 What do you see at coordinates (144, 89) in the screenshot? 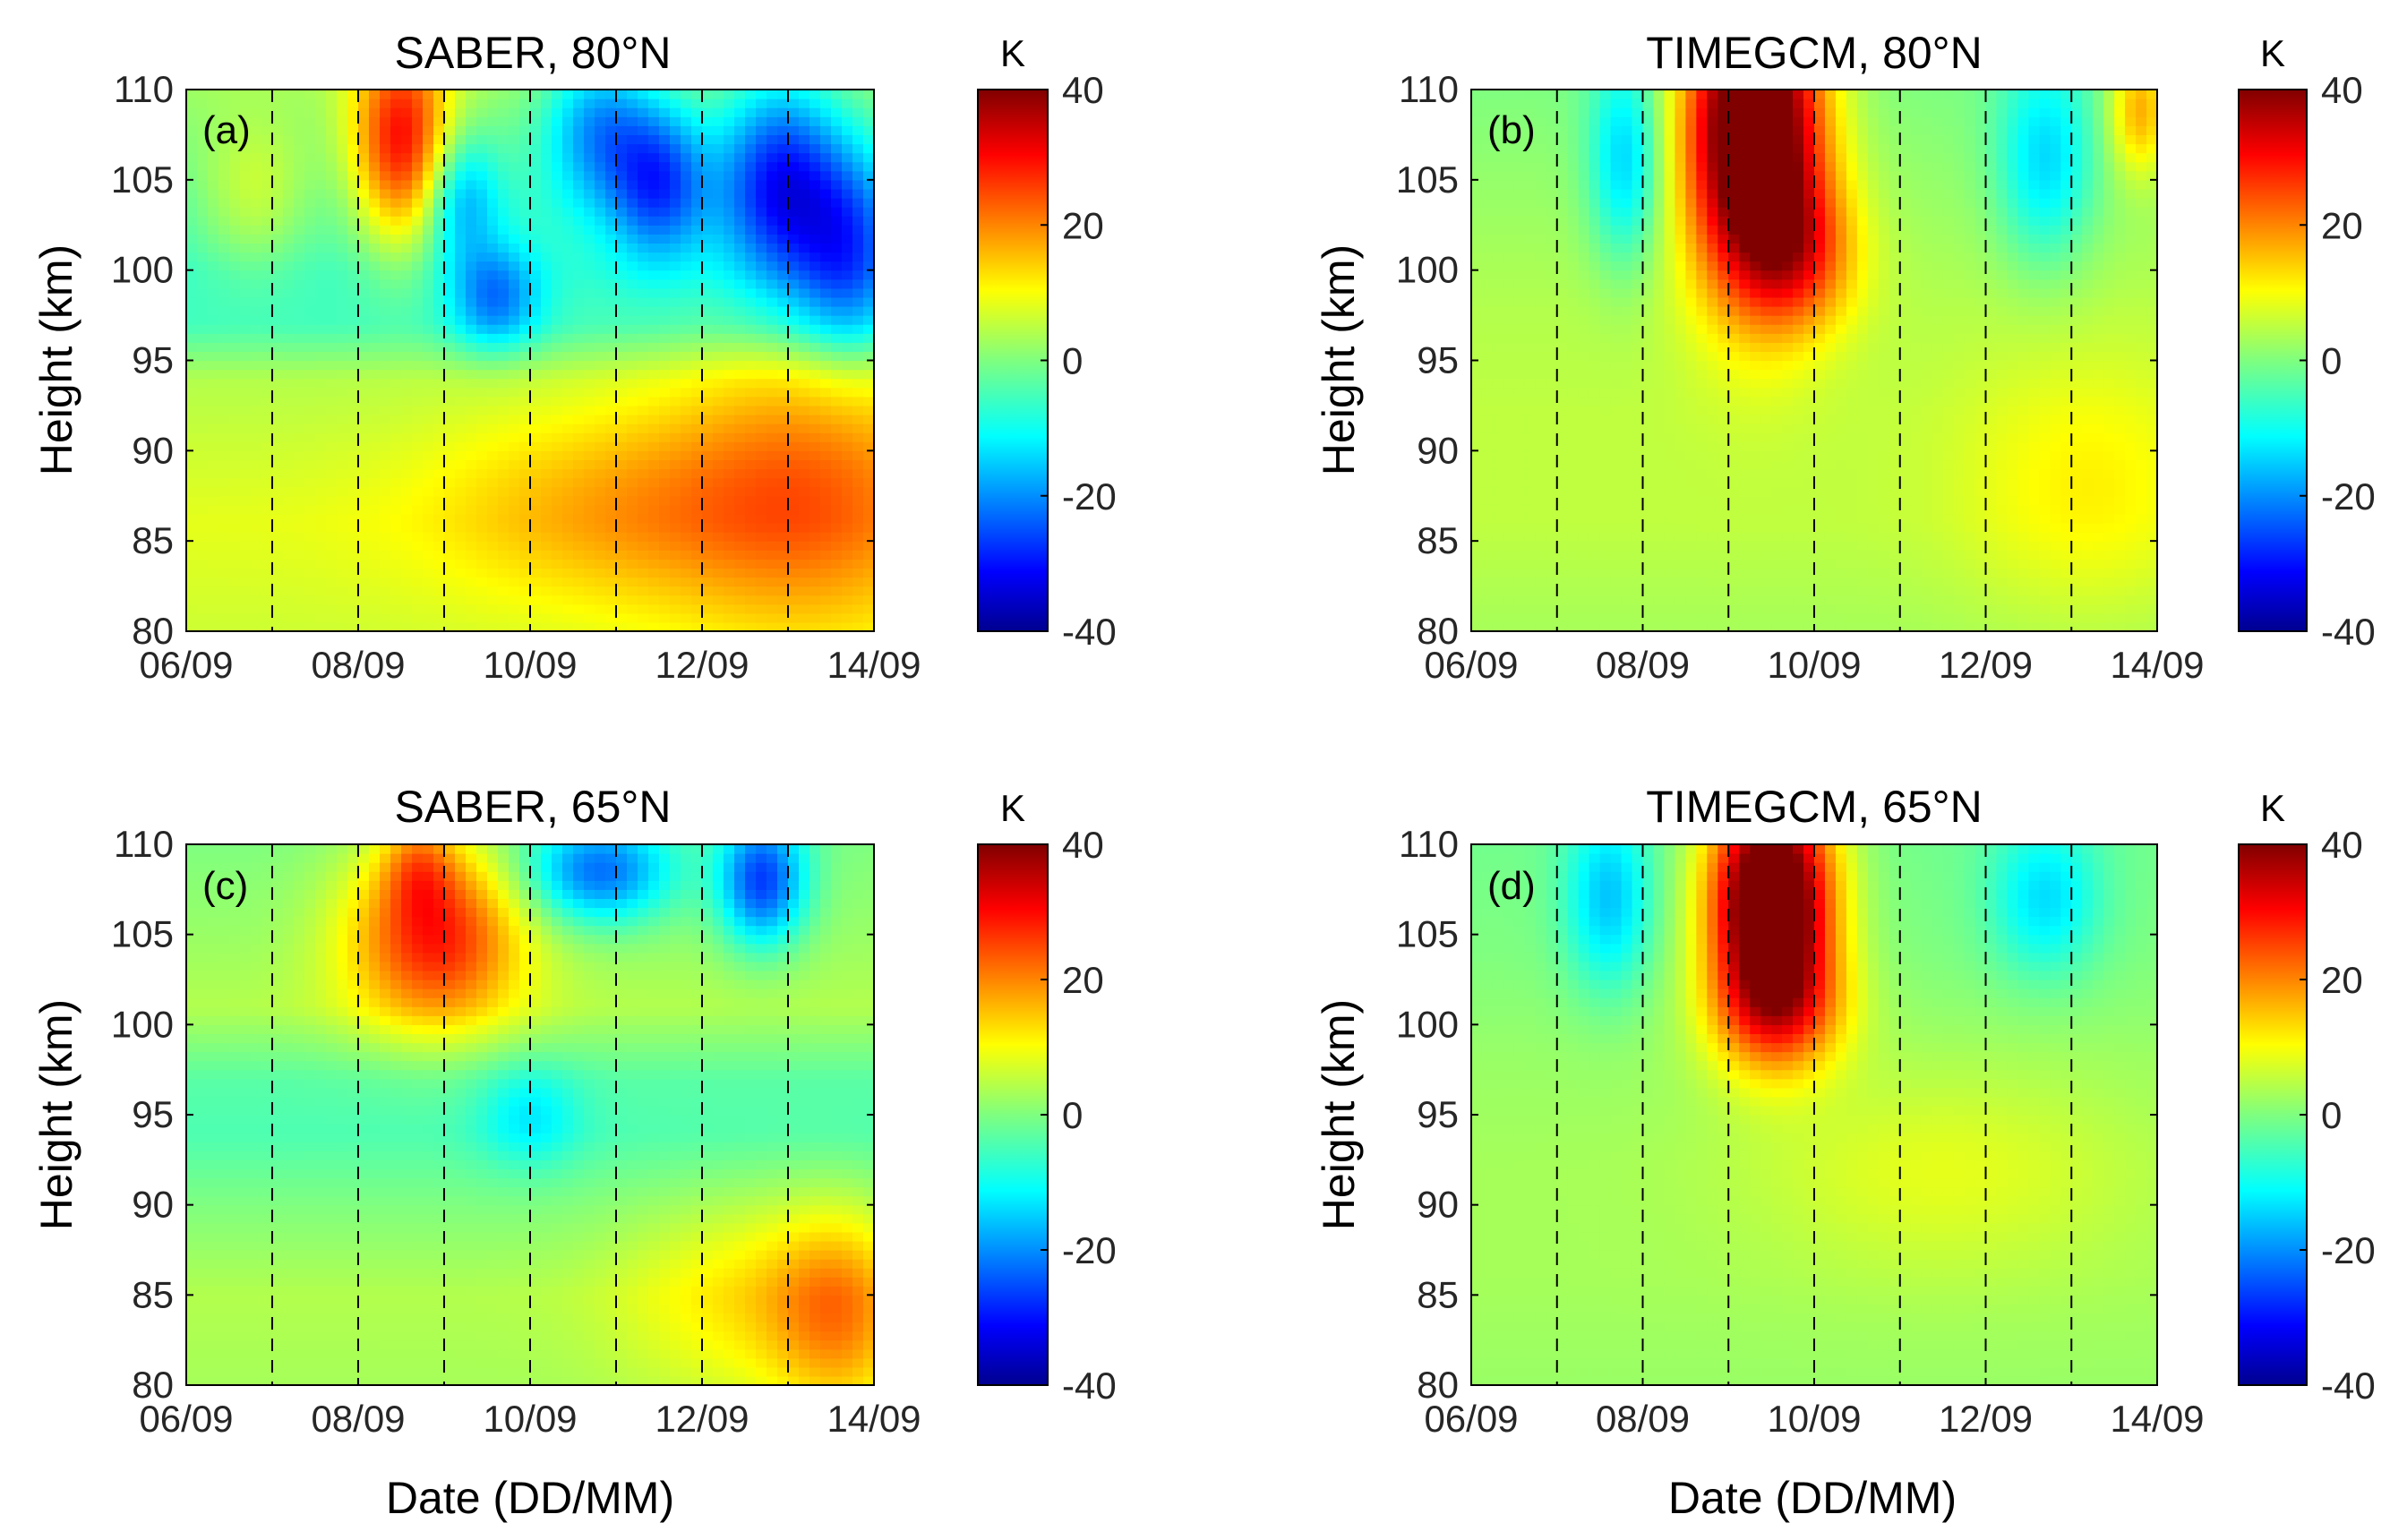
I see `y-tick-label: 110` at bounding box center [144, 89].